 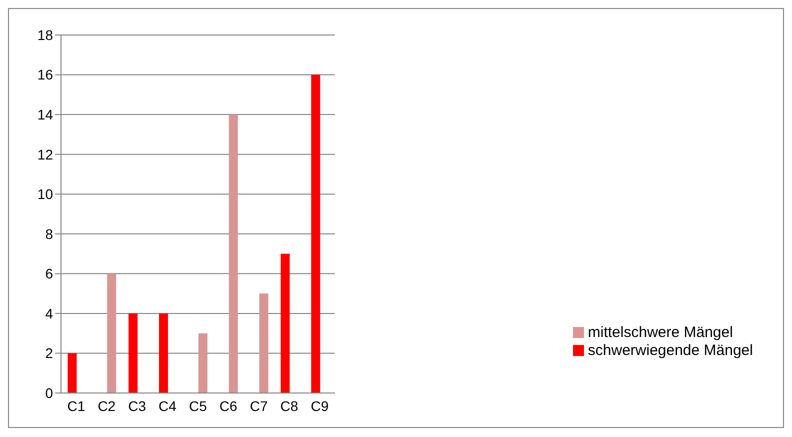 What do you see at coordinates (49, 274) in the screenshot?
I see `y-tick-label: 6` at bounding box center [49, 274].